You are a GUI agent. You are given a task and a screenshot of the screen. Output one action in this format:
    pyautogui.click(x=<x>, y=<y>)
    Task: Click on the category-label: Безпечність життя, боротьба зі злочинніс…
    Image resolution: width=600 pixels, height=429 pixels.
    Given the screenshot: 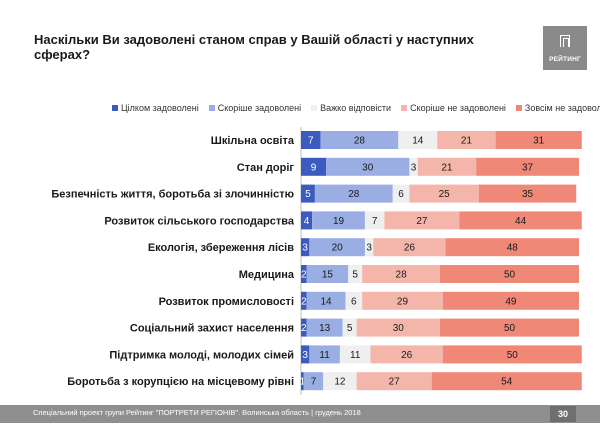 What is the action you would take?
    pyautogui.click(x=172, y=195)
    